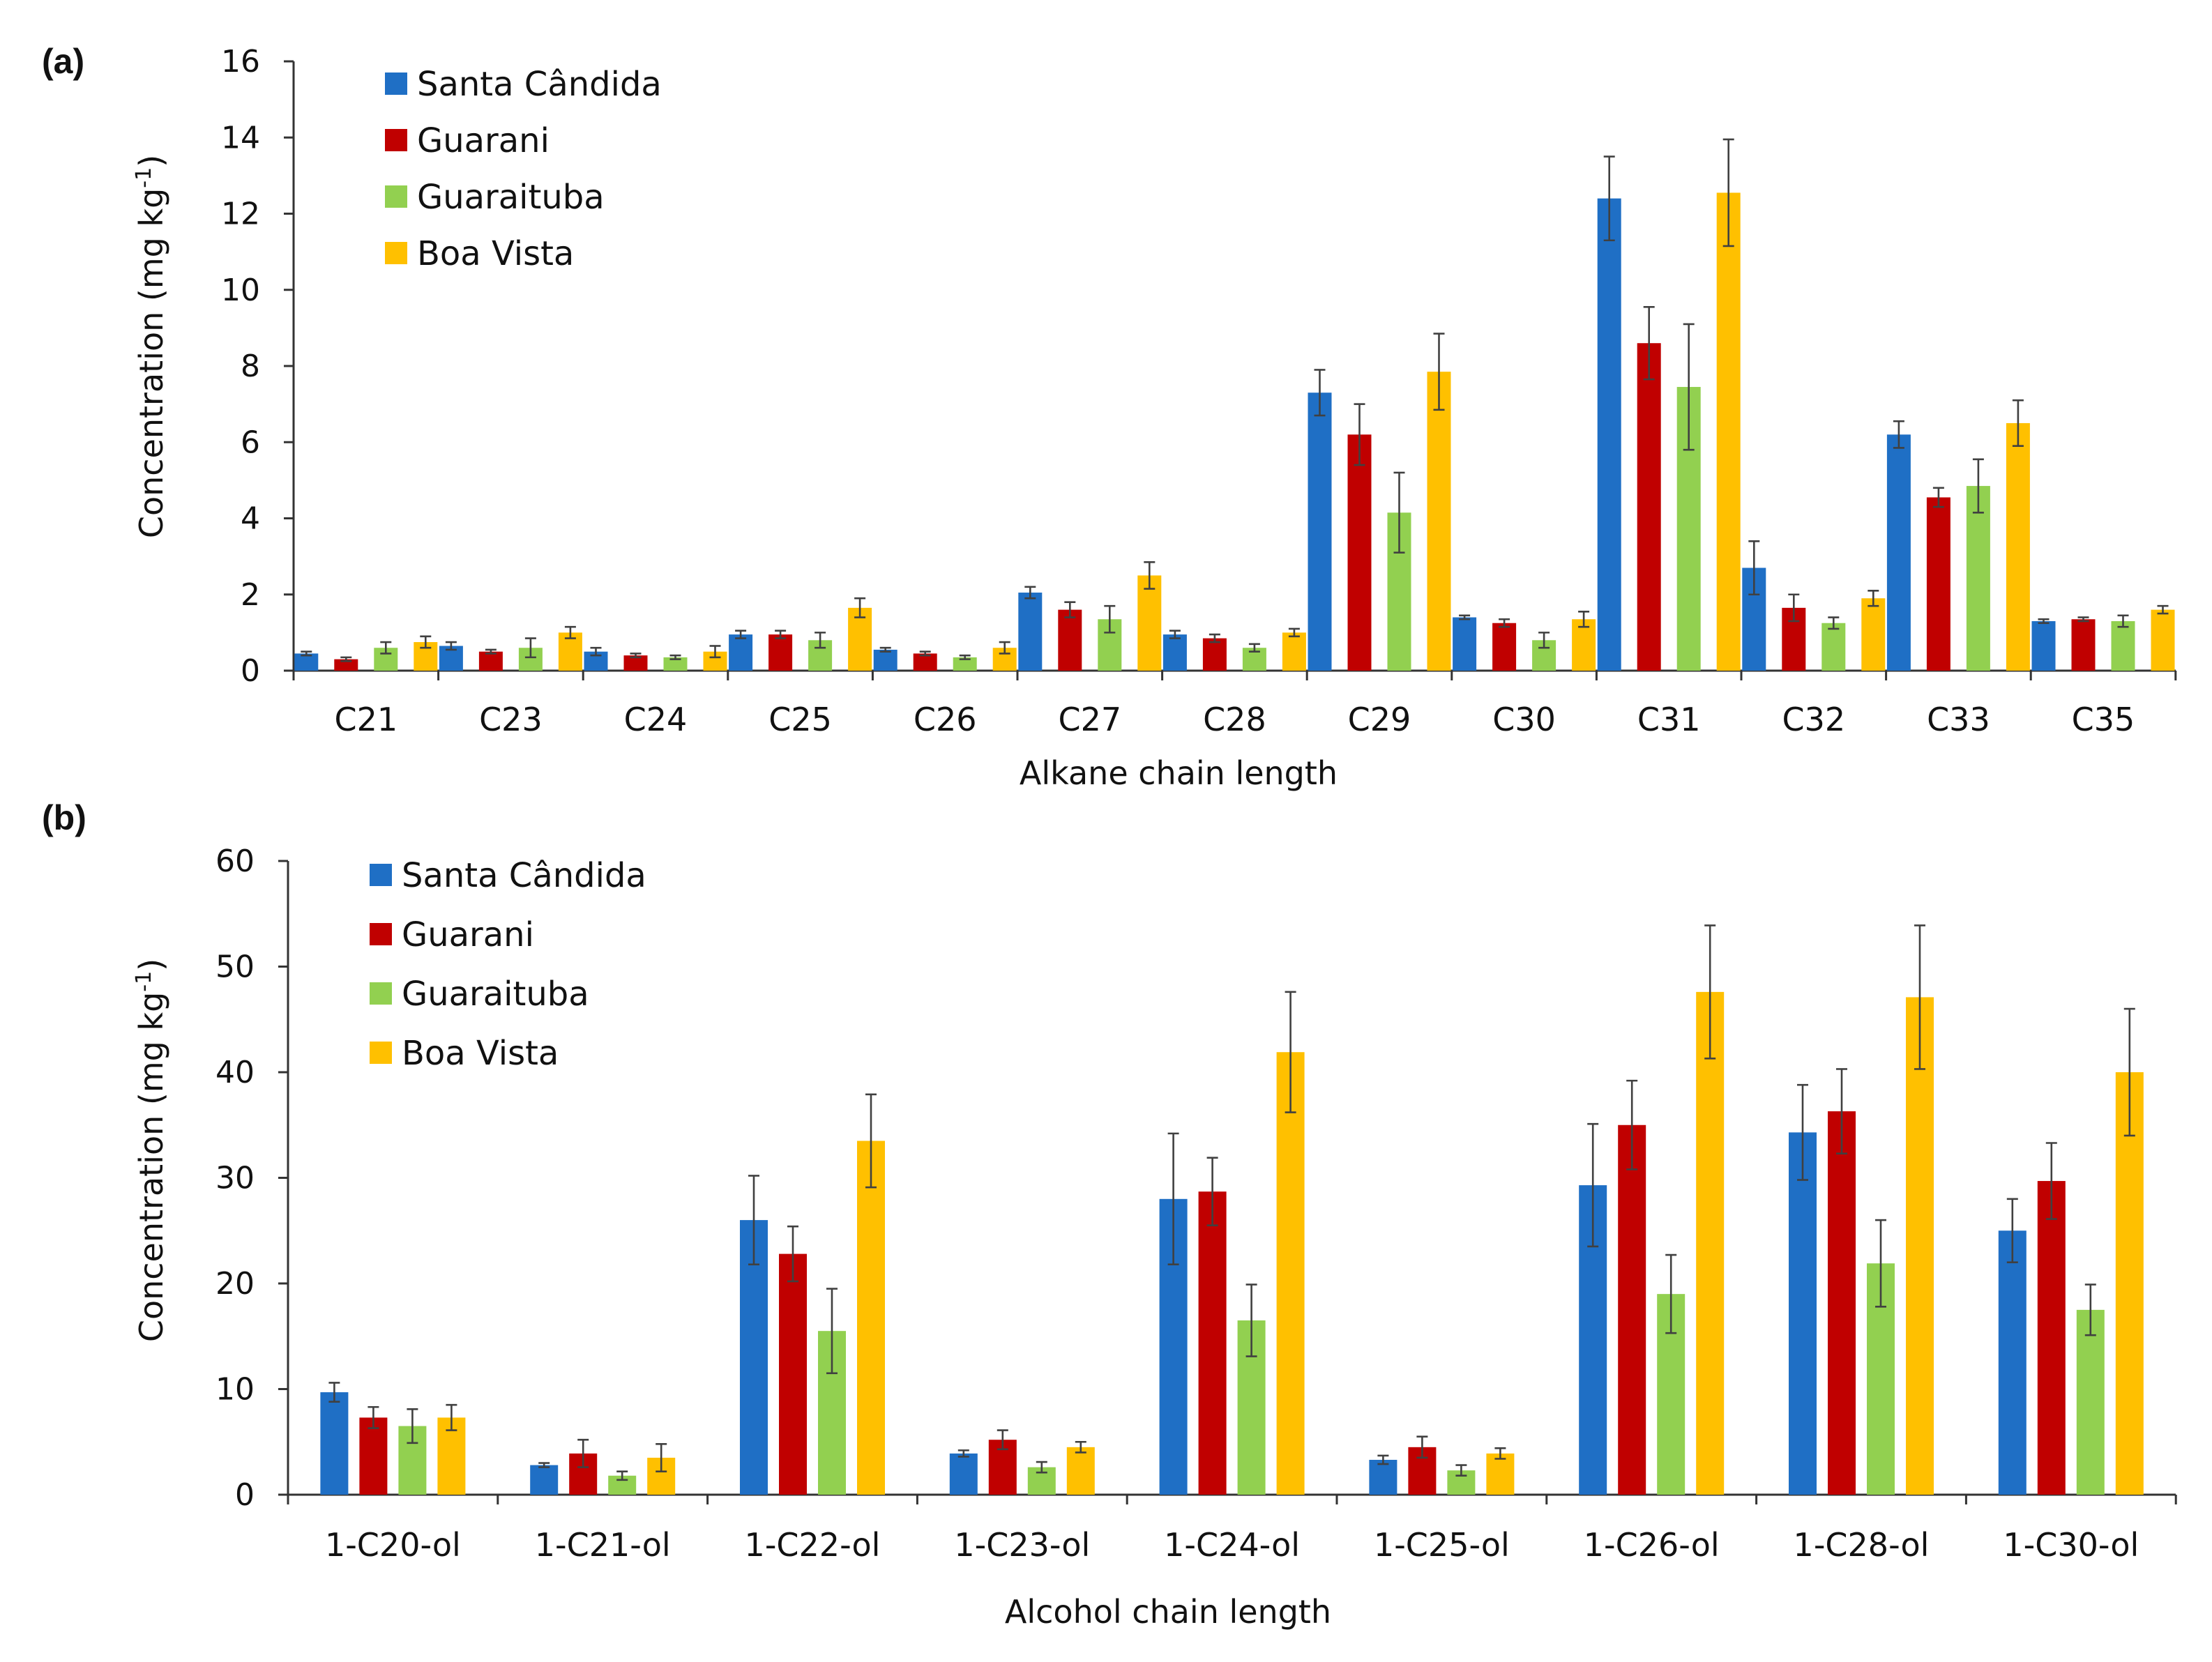 The width and height of the screenshot is (2212, 1662). Describe the element at coordinates (2071, 1545) in the screenshot. I see `x-category-label: 1-C30-ol` at that location.